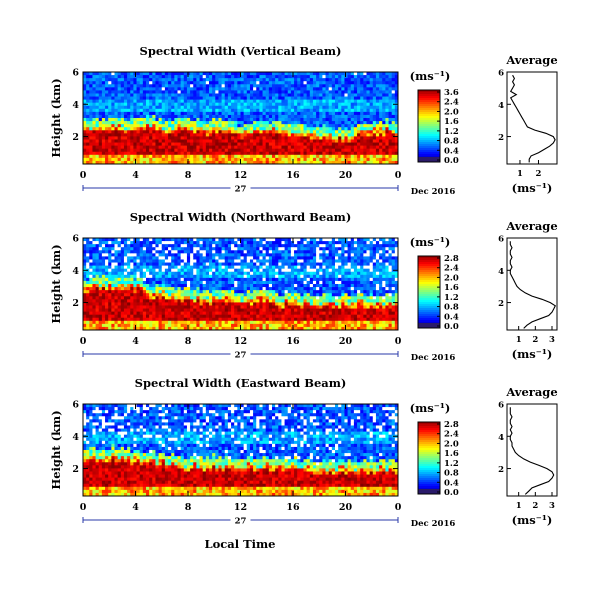  What do you see at coordinates (241, 217) in the screenshot?
I see `panel-title: Spectral Width (Northward Beam)` at bounding box center [241, 217].